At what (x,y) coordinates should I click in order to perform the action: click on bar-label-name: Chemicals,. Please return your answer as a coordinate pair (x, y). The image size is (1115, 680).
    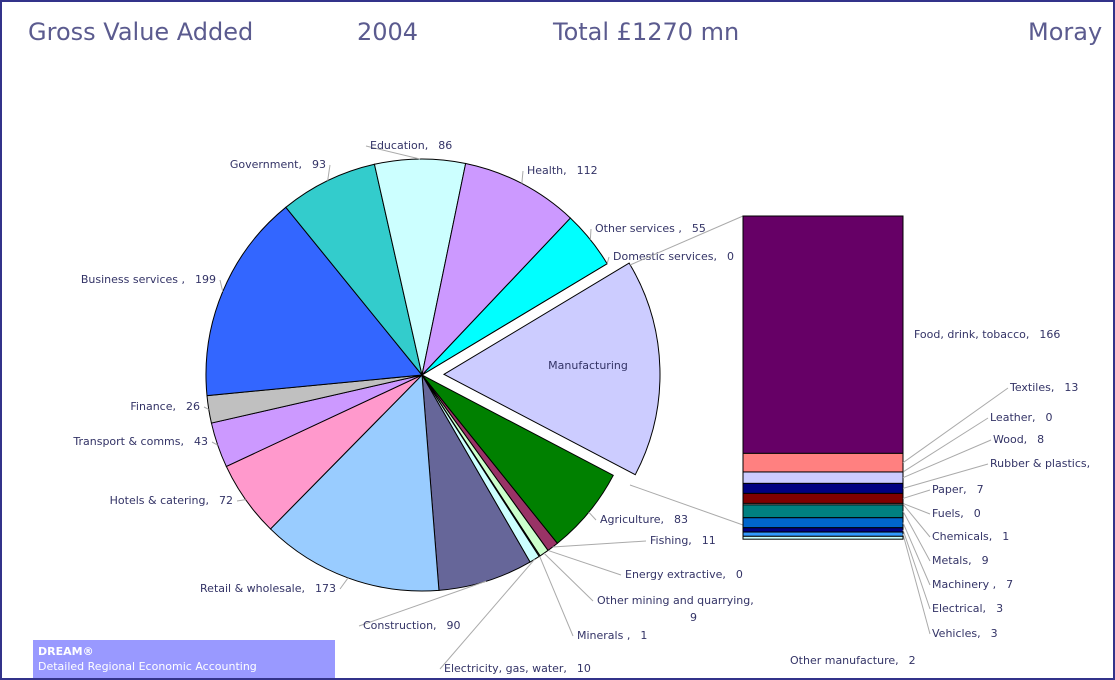
    Looking at the image, I should click on (962, 536).